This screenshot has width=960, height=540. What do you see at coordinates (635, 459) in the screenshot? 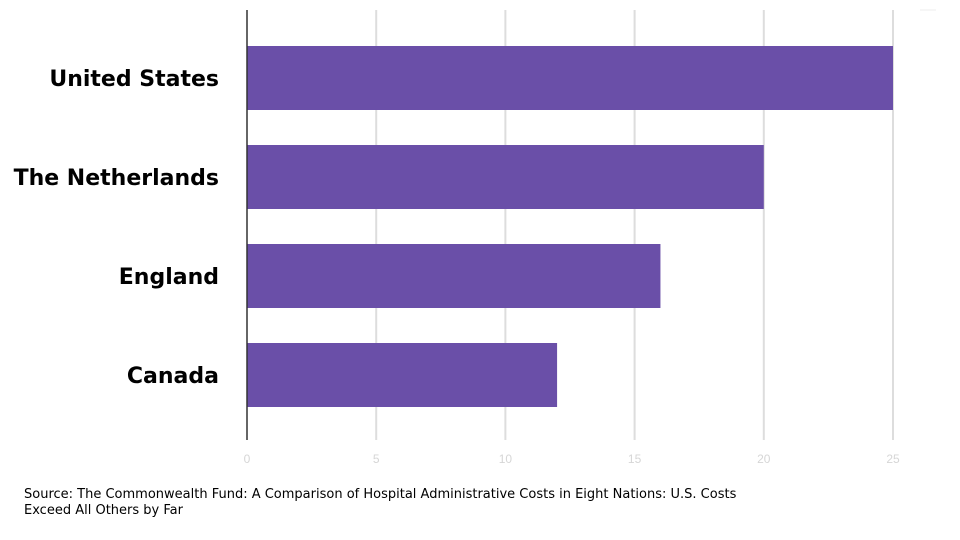
I see `x-tick-label: 15` at bounding box center [635, 459].